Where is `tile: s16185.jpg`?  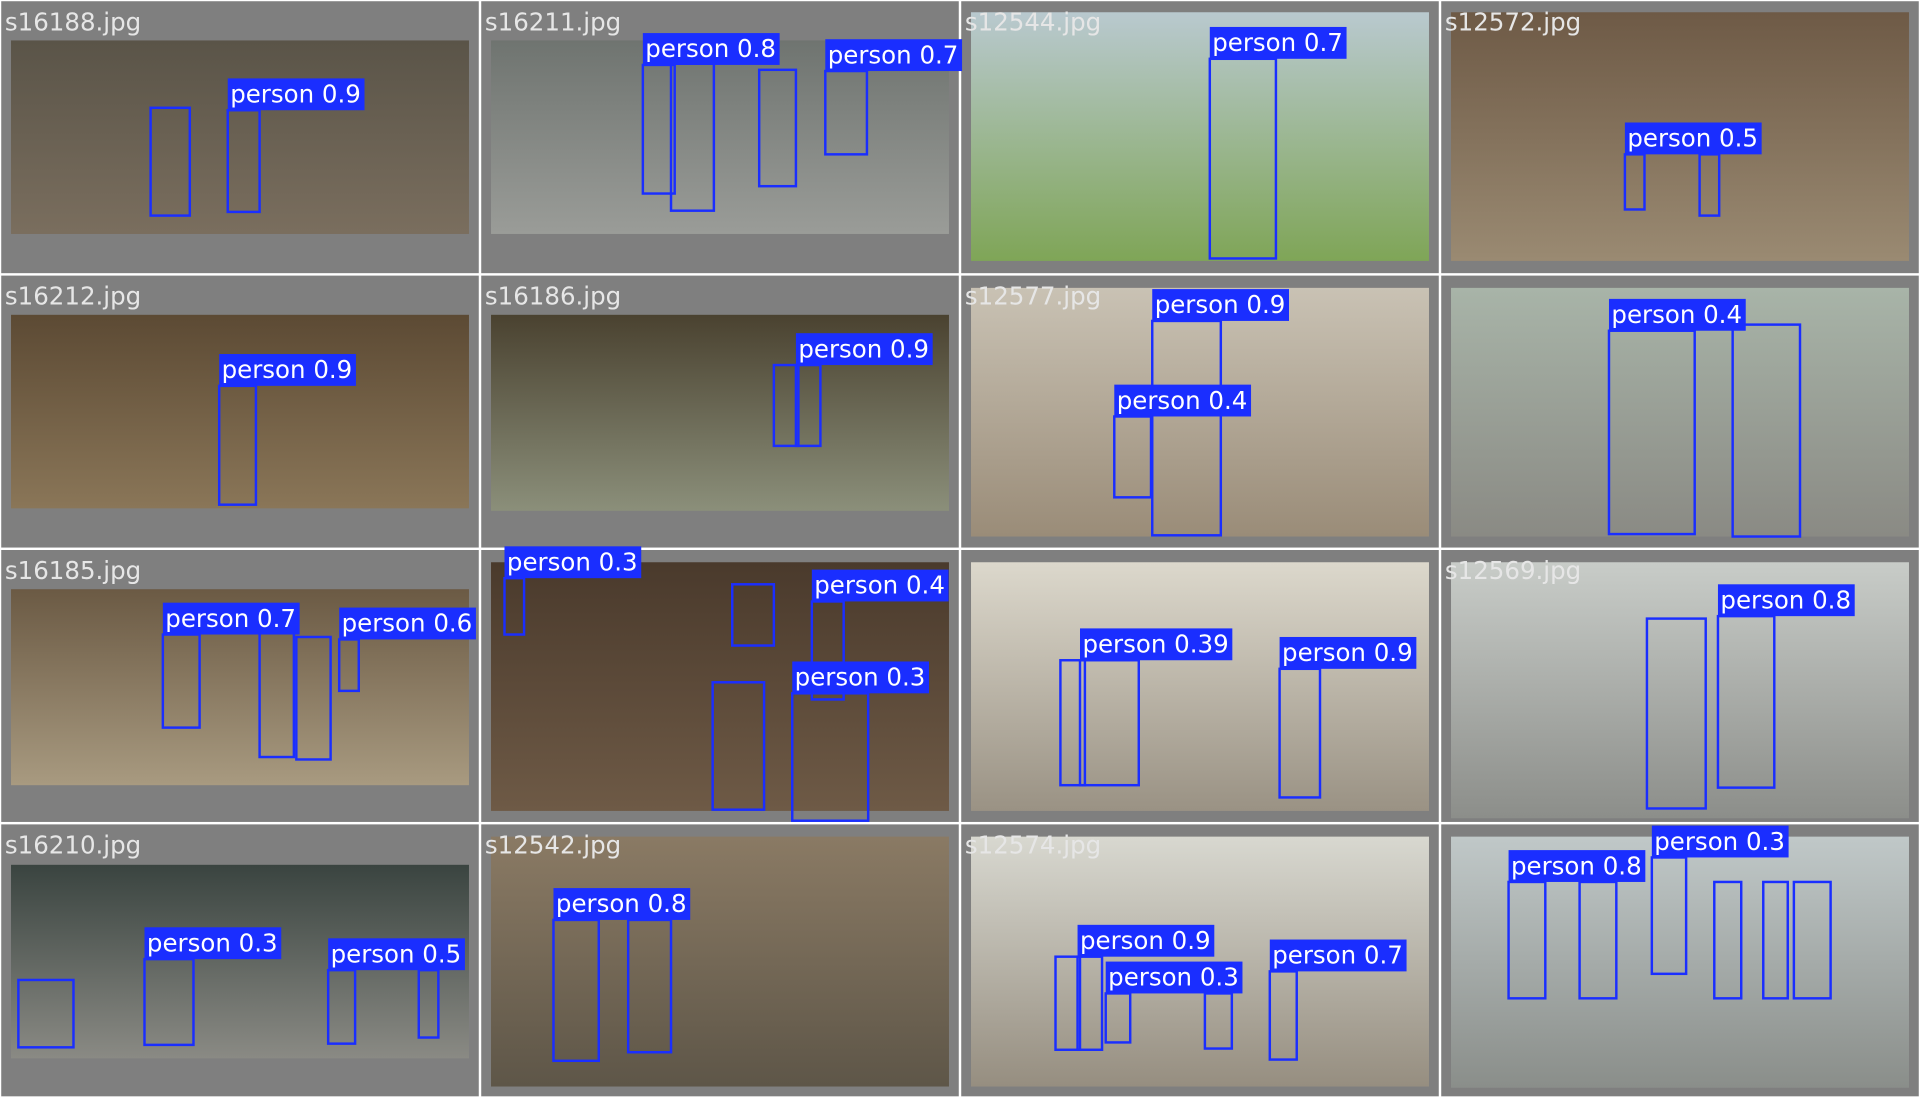
tile: s16185.jpg is located at coordinates (240, 686).